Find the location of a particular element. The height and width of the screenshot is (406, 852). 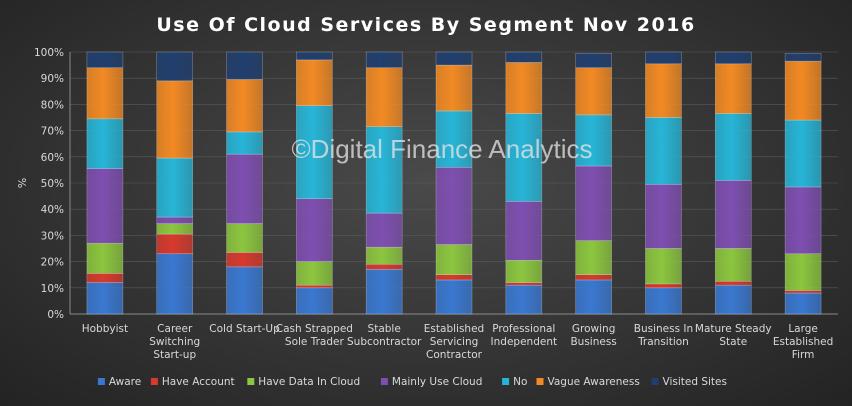

x-tick-label: Stable Subcontractor is located at coordinates (384, 335).